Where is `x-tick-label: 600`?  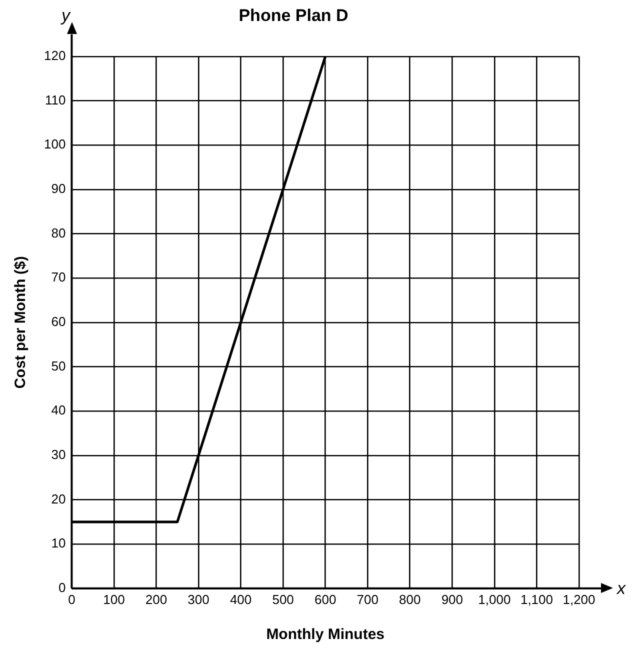 x-tick-label: 600 is located at coordinates (325, 599).